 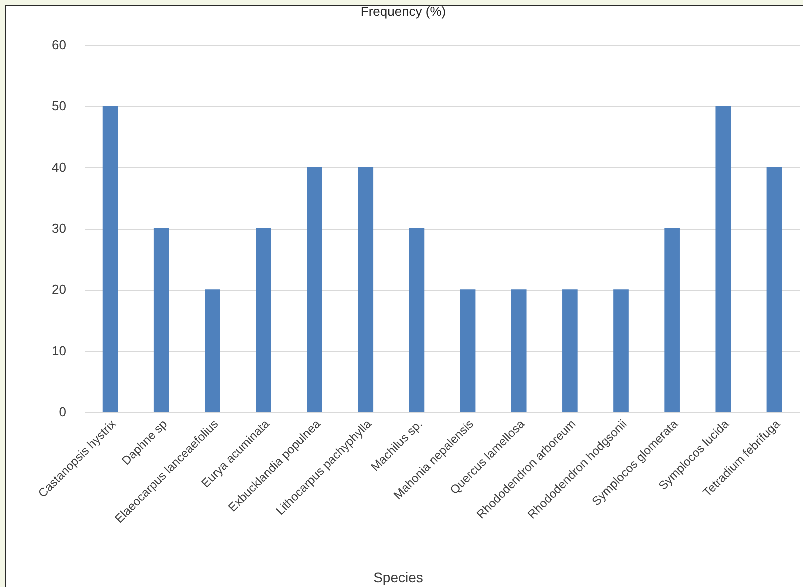 What do you see at coordinates (403, 11) in the screenshot?
I see `chart-title: Frequency (%)` at bounding box center [403, 11].